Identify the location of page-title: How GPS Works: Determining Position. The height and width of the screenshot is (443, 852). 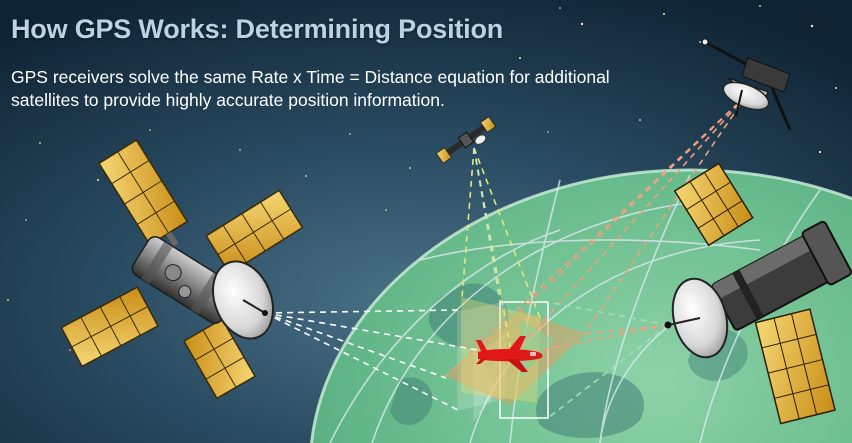
(257, 29).